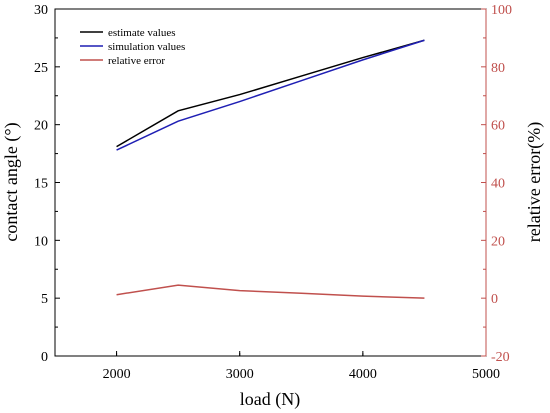 This screenshot has height=413, width=550. What do you see at coordinates (41, 241) in the screenshot?
I see `y-tick-label: 10` at bounding box center [41, 241].